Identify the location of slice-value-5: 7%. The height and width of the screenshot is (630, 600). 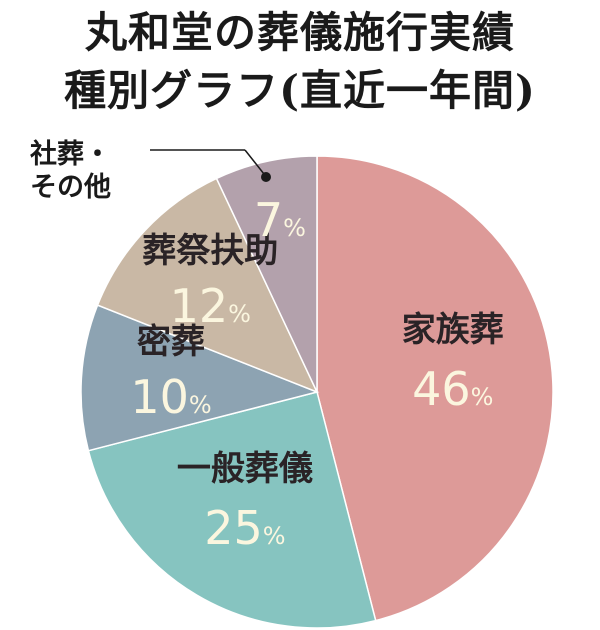
(280, 220).